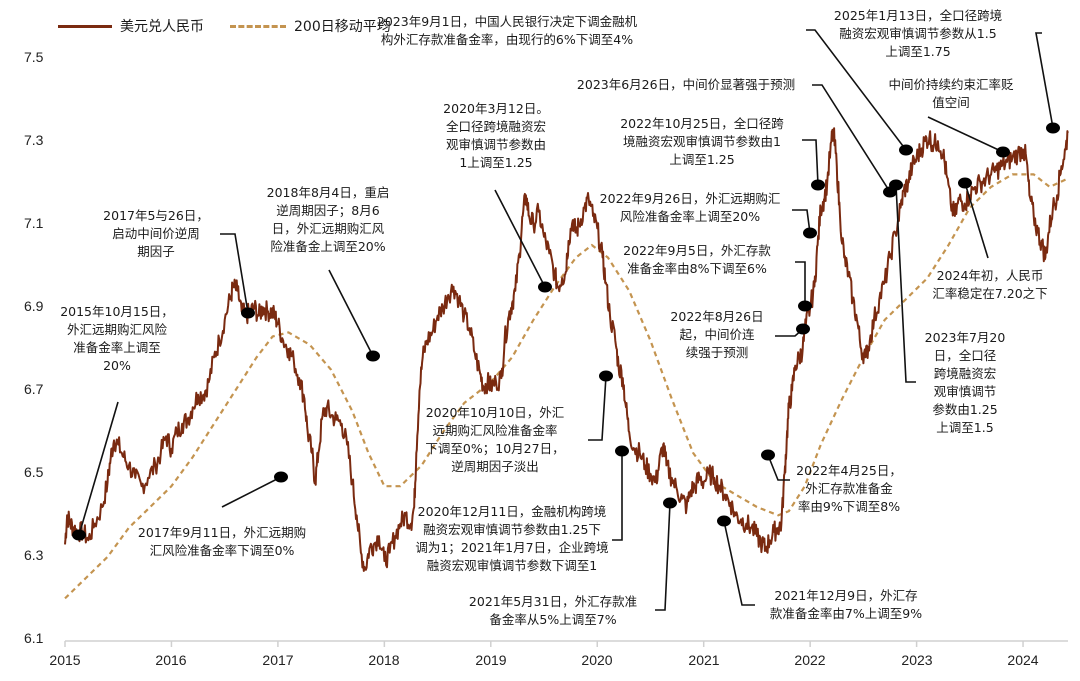  I want to click on y-tick-label: 6.3, so click(34, 555).